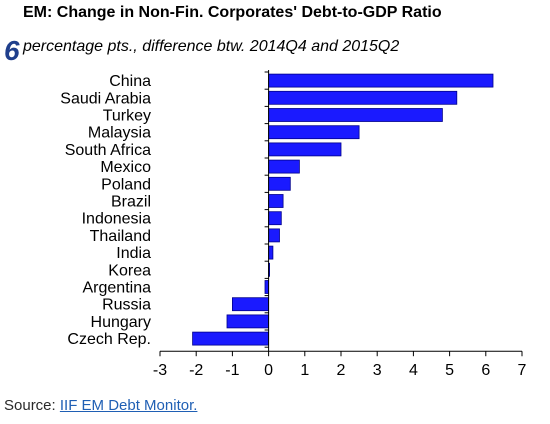  I want to click on category-label: Indonesia, so click(116, 219).